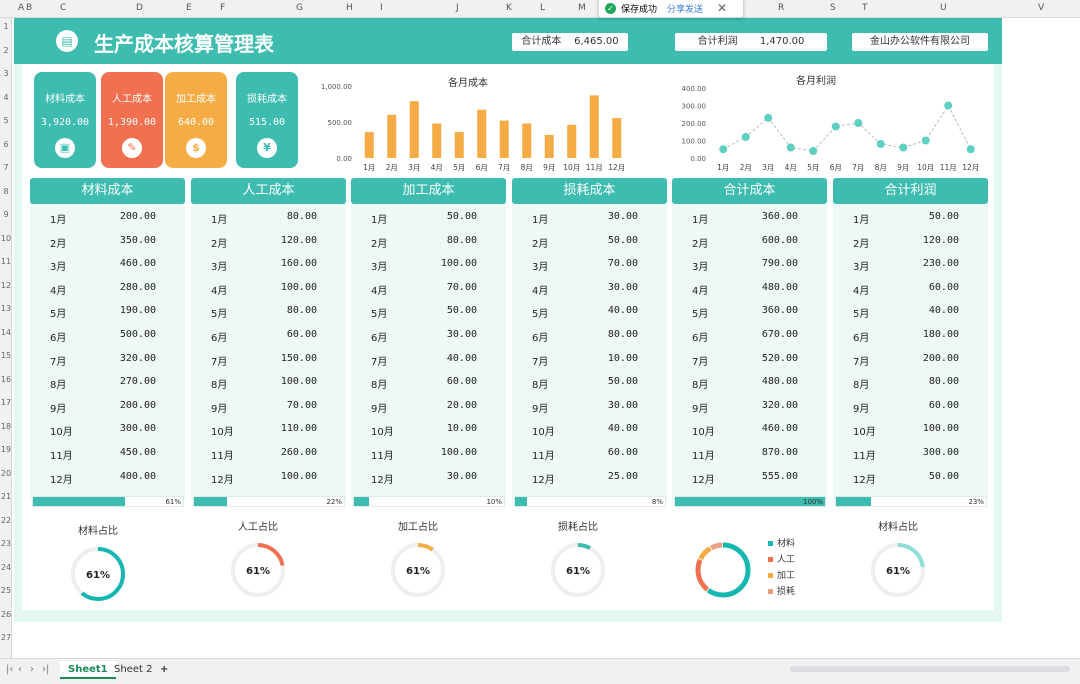  I want to click on table-row: 7月 150.00, so click(268, 360).